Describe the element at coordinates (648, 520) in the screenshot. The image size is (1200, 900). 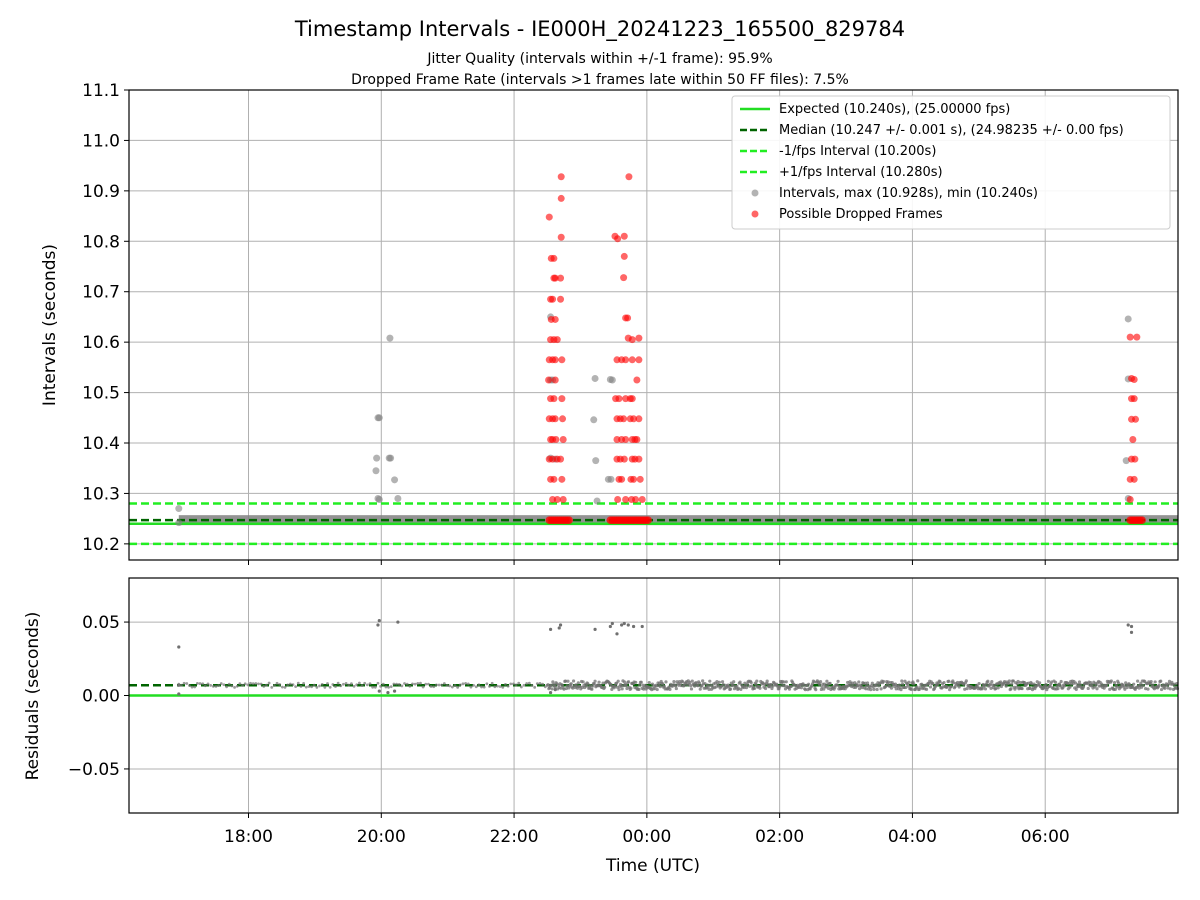
I see `dropped-frame-baseline-point` at that location.